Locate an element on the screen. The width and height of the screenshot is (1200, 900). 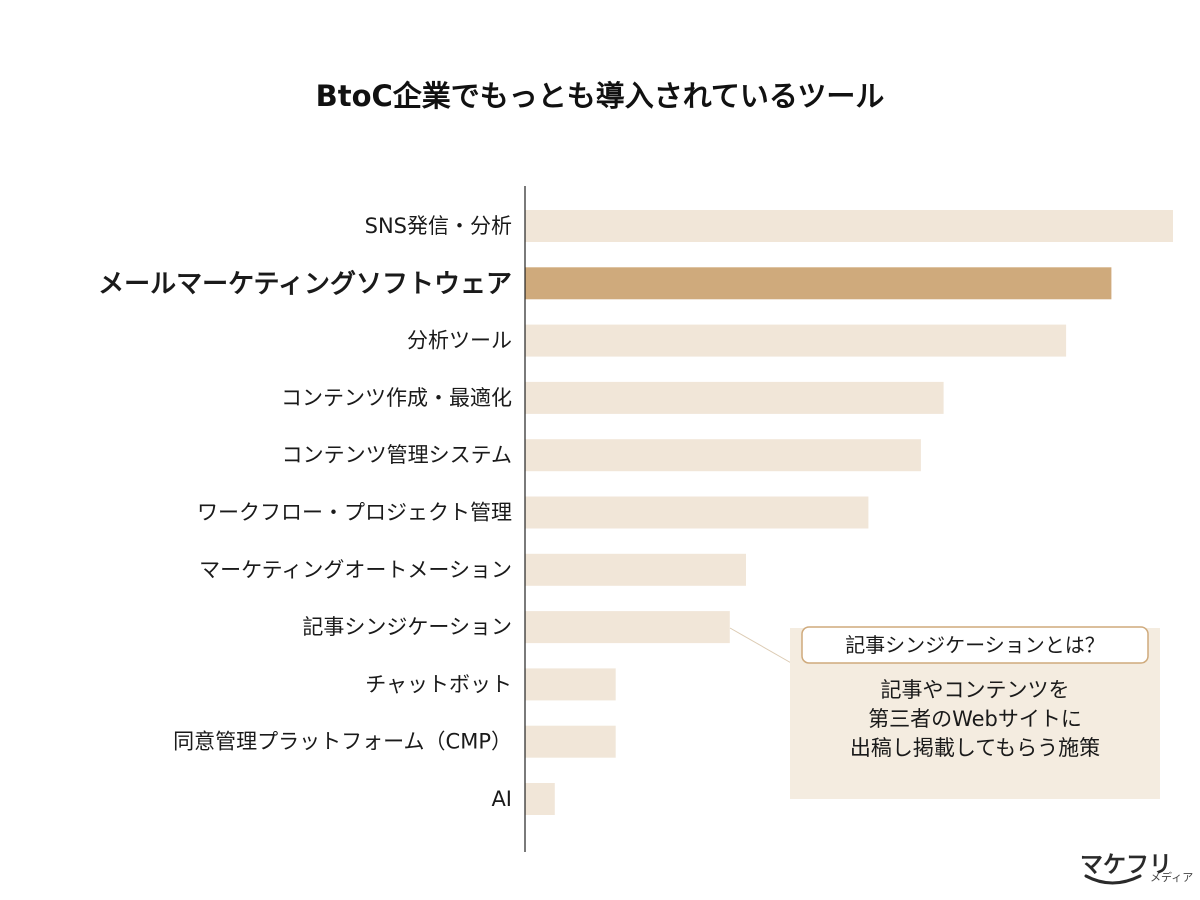
brand-logo: マケフリ メディア is located at coordinates (1136, 868).